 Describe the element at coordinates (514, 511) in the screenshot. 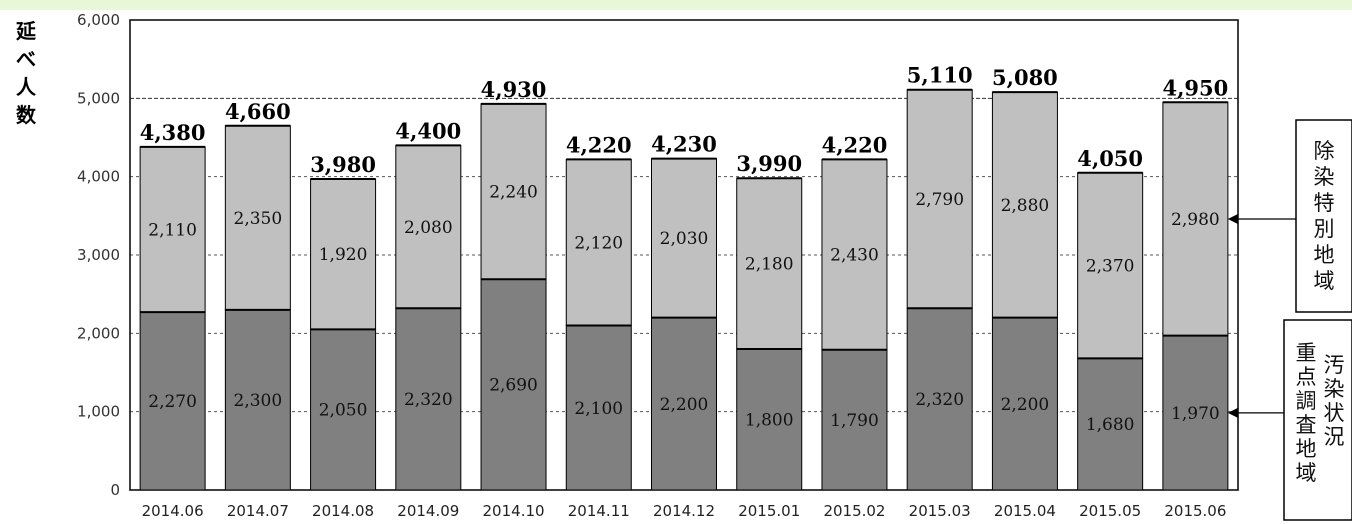

I see `x-tick-label: 2014.10` at that location.